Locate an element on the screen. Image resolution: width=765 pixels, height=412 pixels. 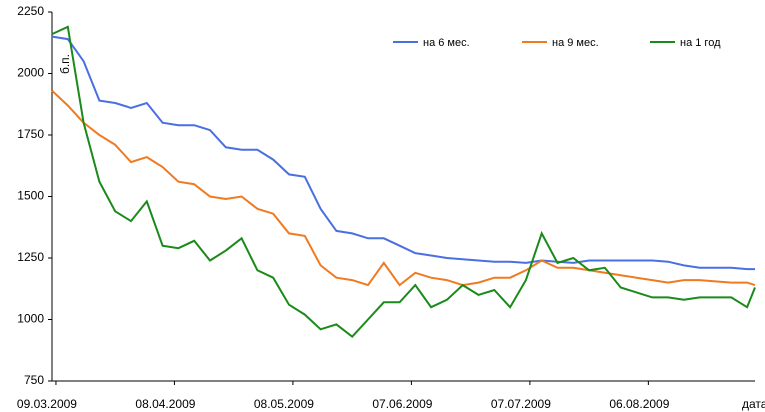
y-tick-label: 1000 is located at coordinates (30, 319).